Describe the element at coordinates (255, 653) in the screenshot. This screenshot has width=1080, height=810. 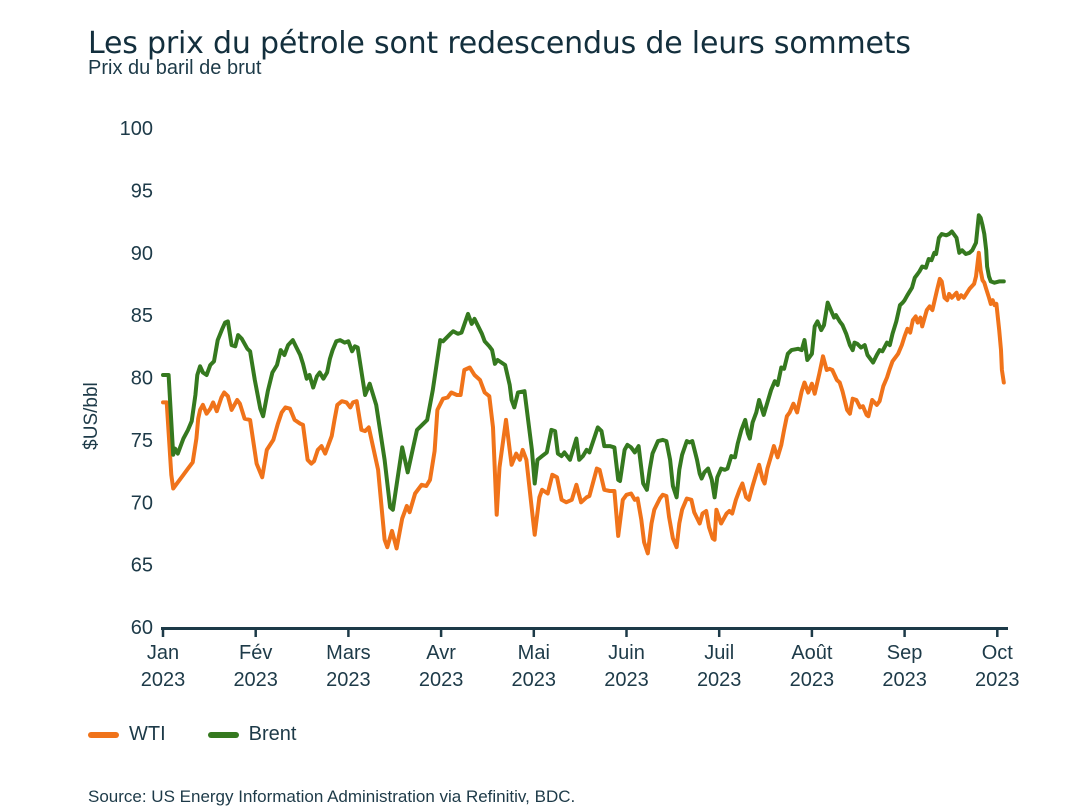
I see `x-tick-label-month: Fév` at that location.